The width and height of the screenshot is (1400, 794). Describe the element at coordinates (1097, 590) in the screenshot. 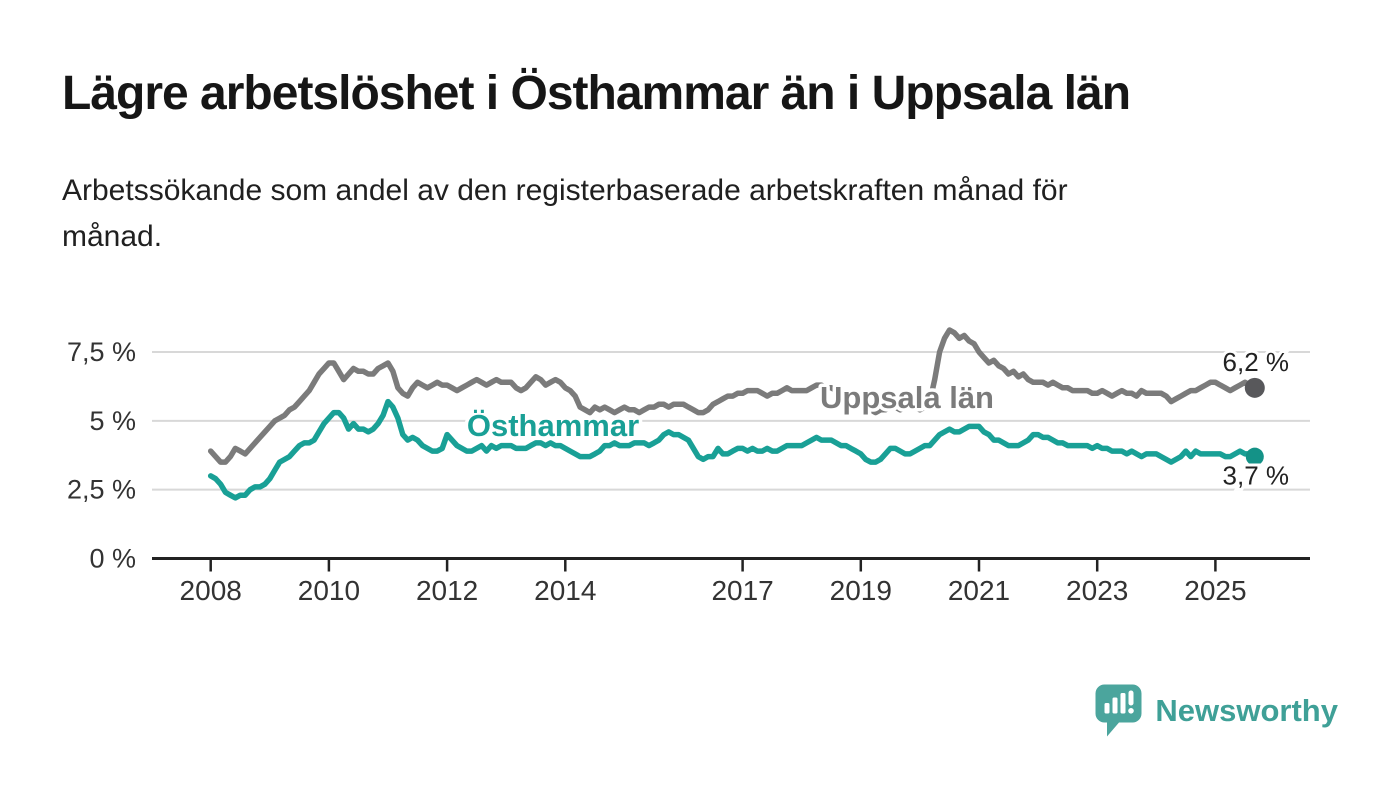

I see `x-axis-label-2023: 2023` at that location.